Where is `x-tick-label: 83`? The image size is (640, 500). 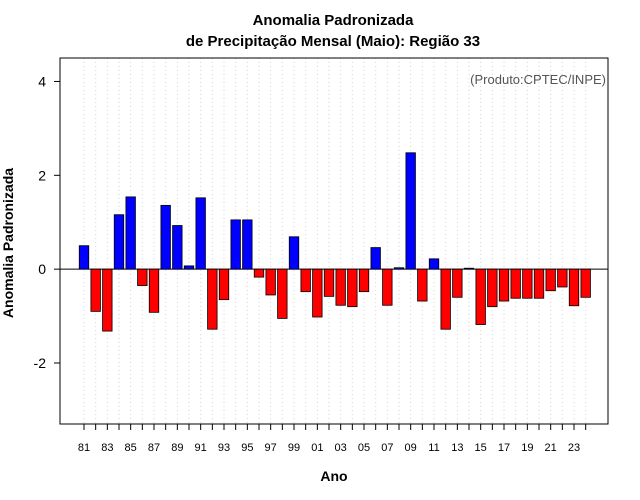 x-tick-label: 83 is located at coordinates (107, 448).